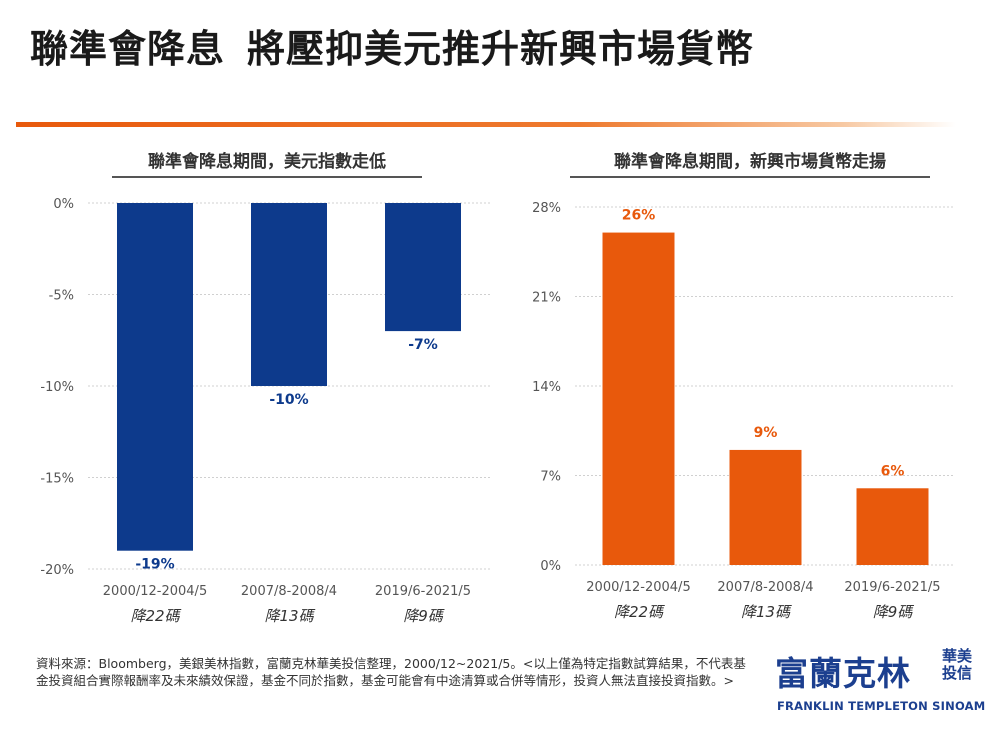 This screenshot has width=1000, height=740. What do you see at coordinates (750, 177) in the screenshot?
I see `chart-em-title-underline` at bounding box center [750, 177].